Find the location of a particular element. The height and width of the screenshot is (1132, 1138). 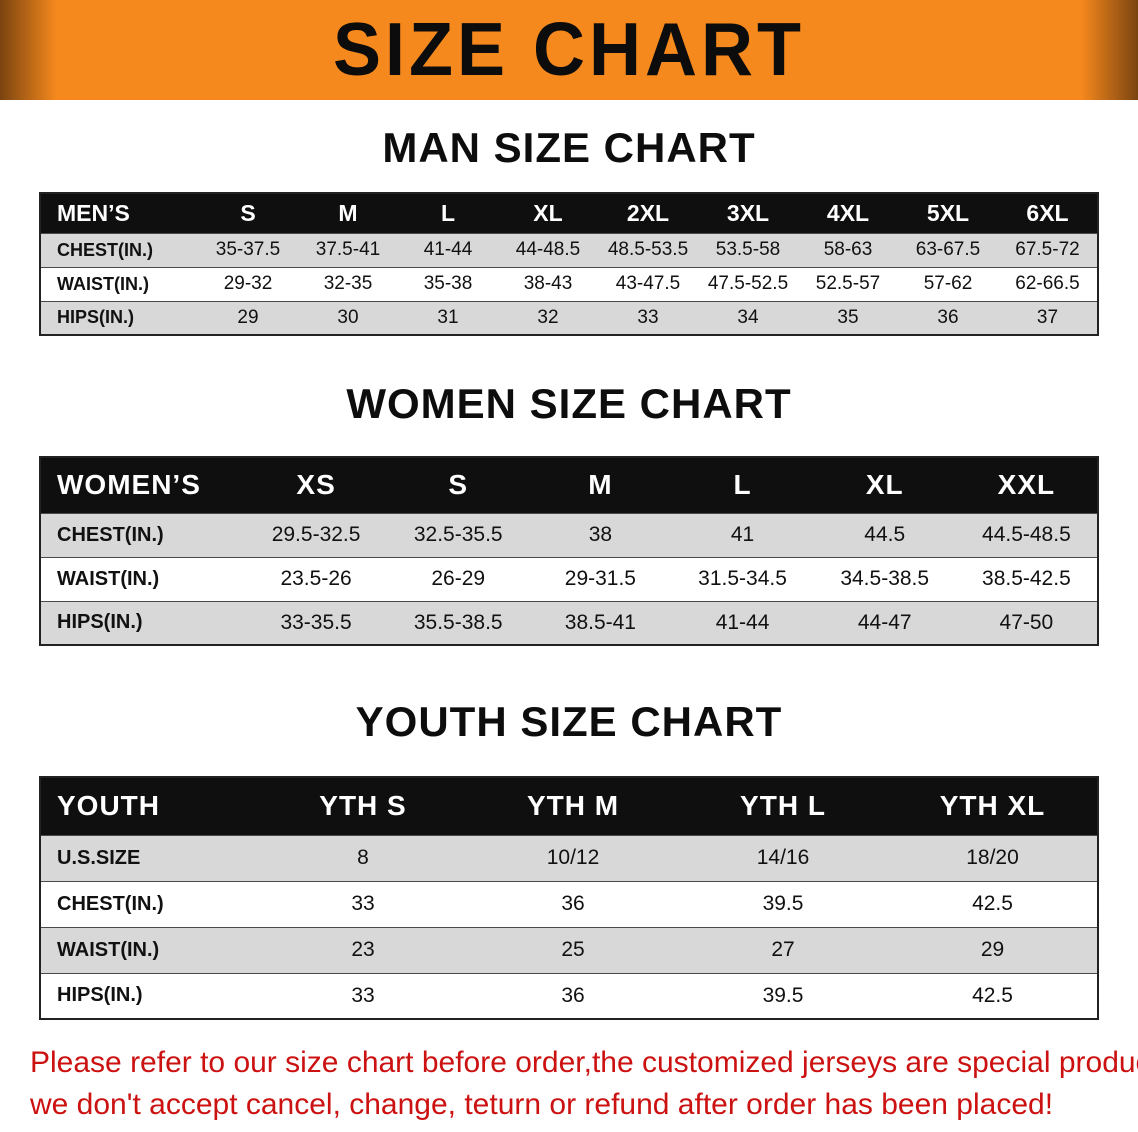

table-cell: 58-63 is located at coordinates (848, 249).